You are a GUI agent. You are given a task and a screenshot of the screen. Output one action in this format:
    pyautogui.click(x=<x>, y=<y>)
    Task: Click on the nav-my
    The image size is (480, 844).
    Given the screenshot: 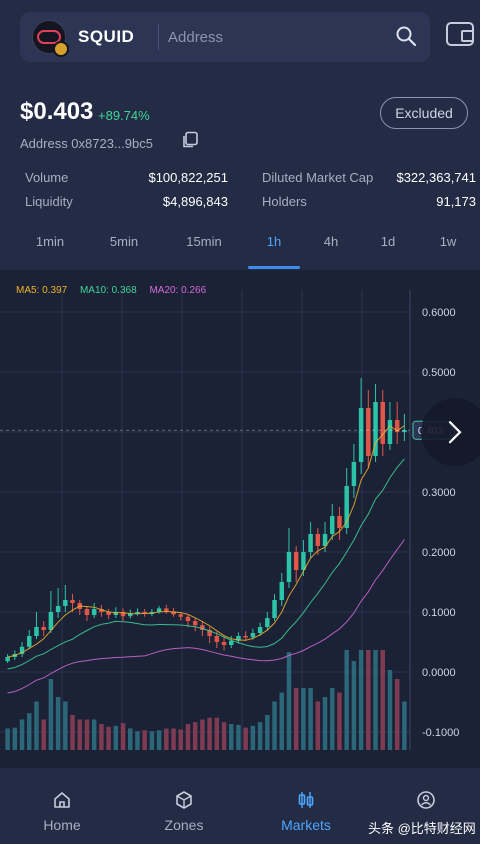 What is the action you would take?
    pyautogui.click(x=423, y=806)
    